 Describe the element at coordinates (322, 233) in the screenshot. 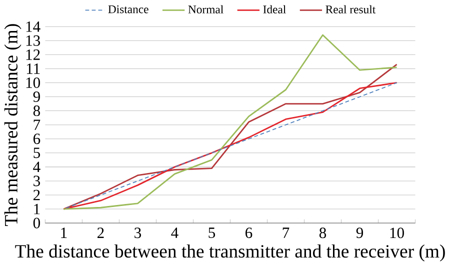

I see `x-tick-label: 8` at that location.